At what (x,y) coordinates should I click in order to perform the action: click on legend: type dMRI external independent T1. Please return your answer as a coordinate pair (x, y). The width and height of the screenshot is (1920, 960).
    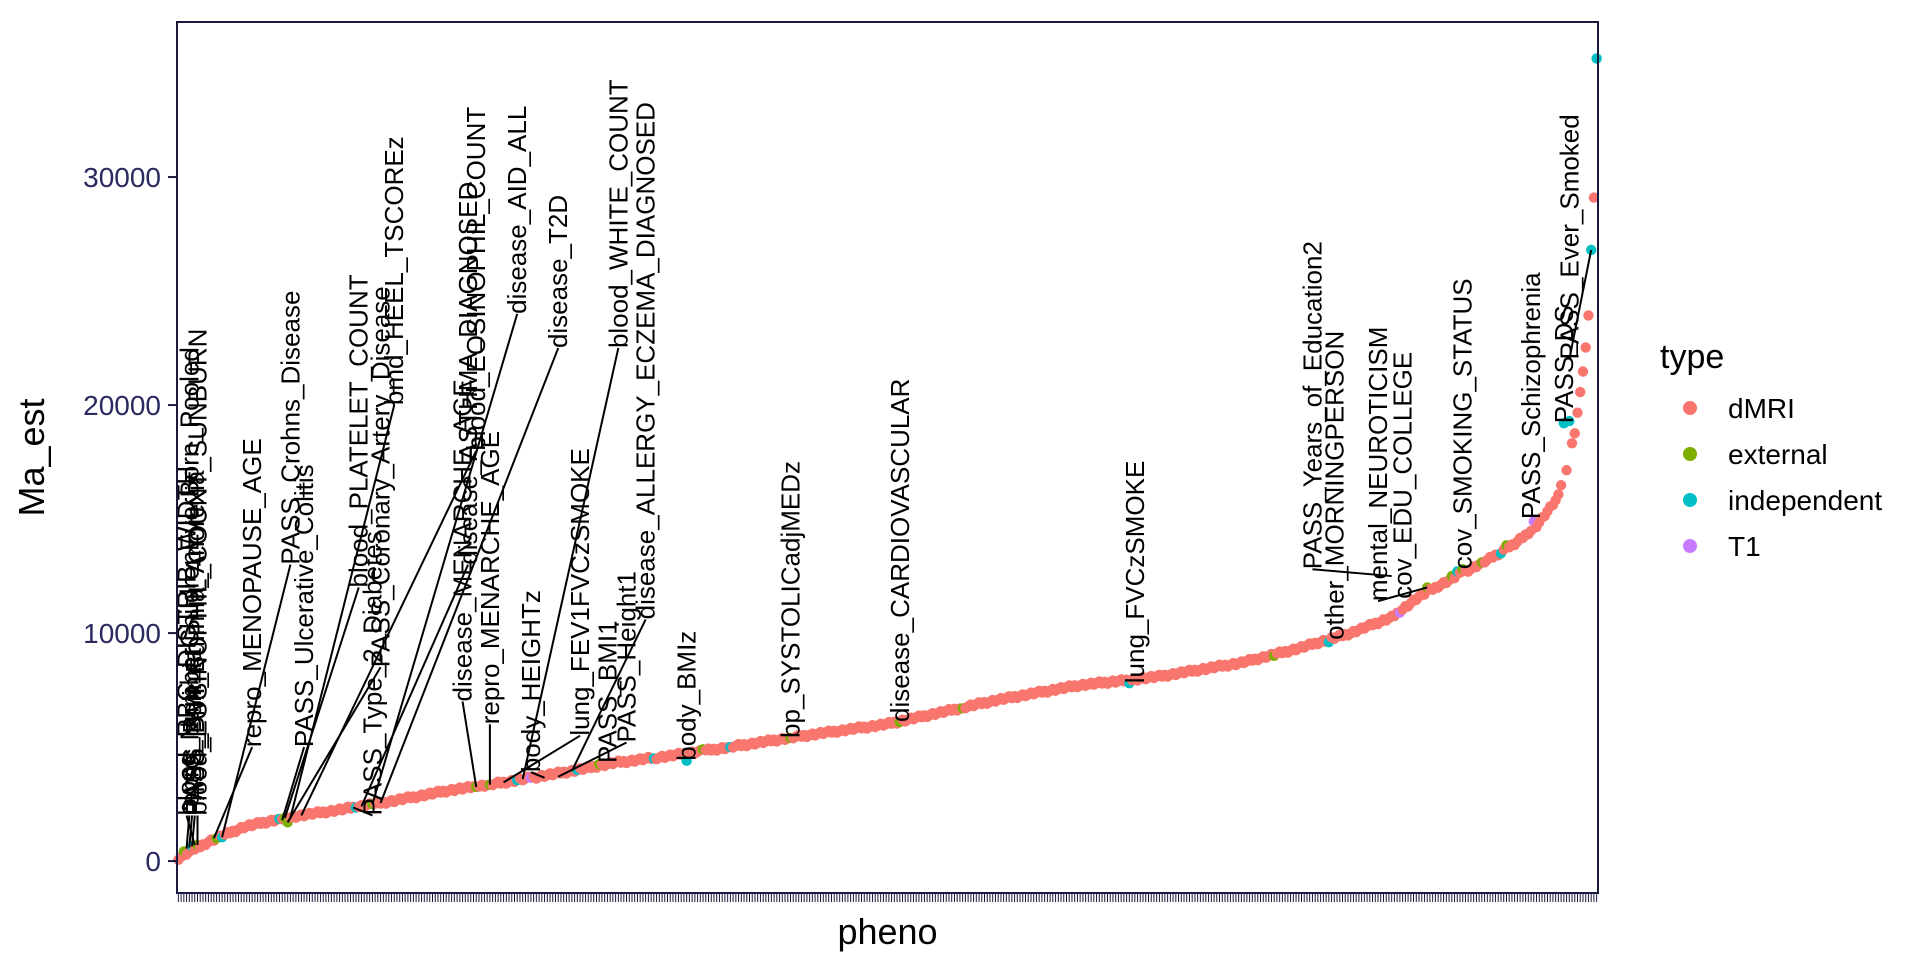
    Looking at the image, I should click on (1771, 450).